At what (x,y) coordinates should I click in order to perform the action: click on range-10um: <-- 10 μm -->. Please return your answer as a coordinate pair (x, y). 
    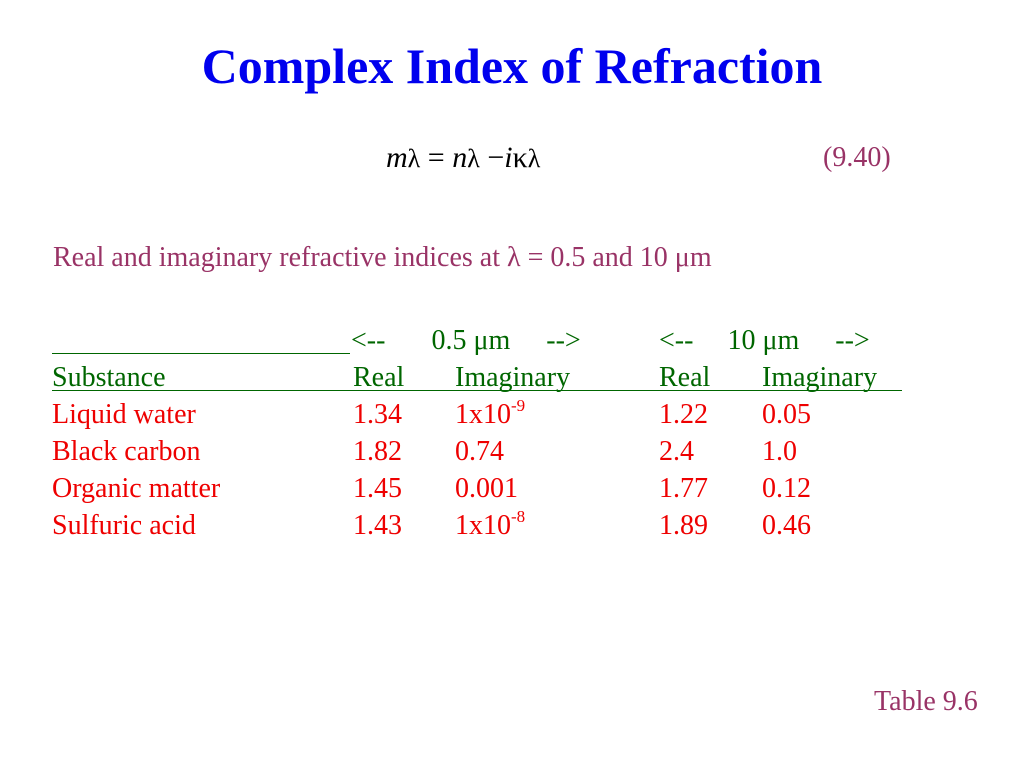
    Looking at the image, I should click on (764, 340).